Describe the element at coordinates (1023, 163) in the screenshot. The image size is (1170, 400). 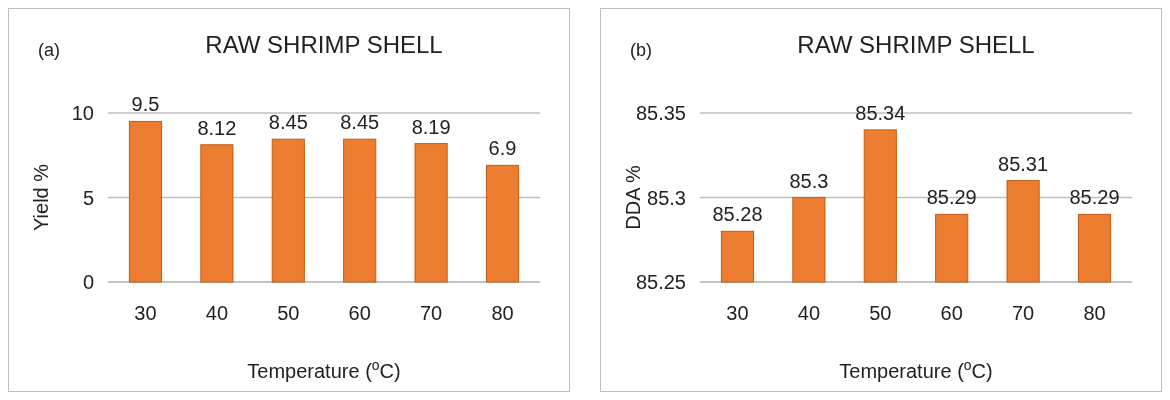
I see `data-label: 85.31` at that location.